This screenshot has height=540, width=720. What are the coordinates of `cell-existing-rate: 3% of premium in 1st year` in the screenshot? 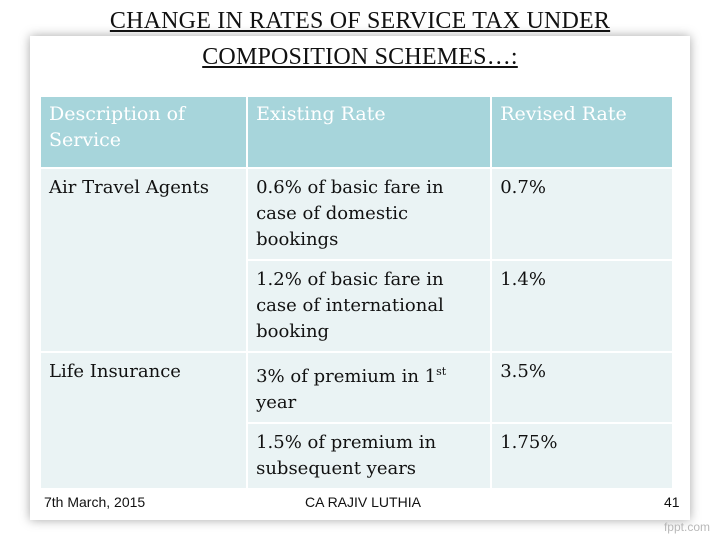 It's located at (369, 387).